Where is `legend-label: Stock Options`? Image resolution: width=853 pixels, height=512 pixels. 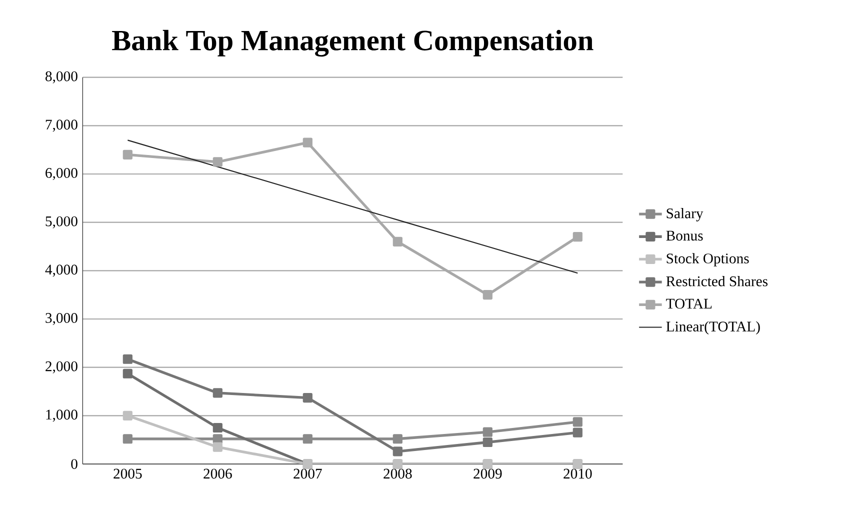 legend-label: Stock Options is located at coordinates (707, 259).